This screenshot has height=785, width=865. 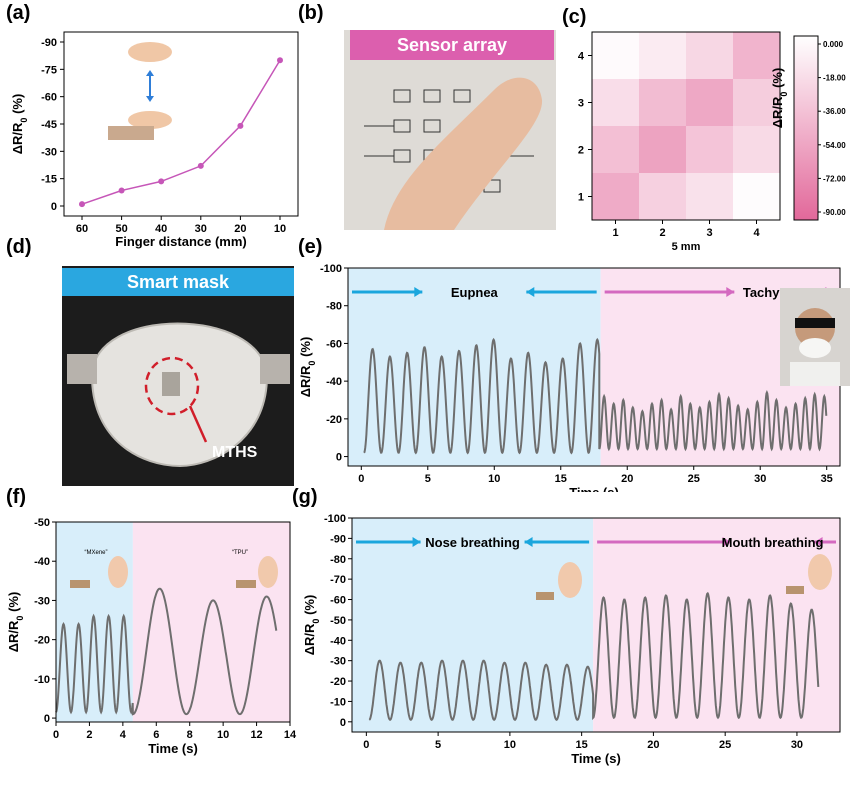 What do you see at coordinates (726, 542) in the screenshot?
I see `pink-arrow-right-head` at bounding box center [726, 542].